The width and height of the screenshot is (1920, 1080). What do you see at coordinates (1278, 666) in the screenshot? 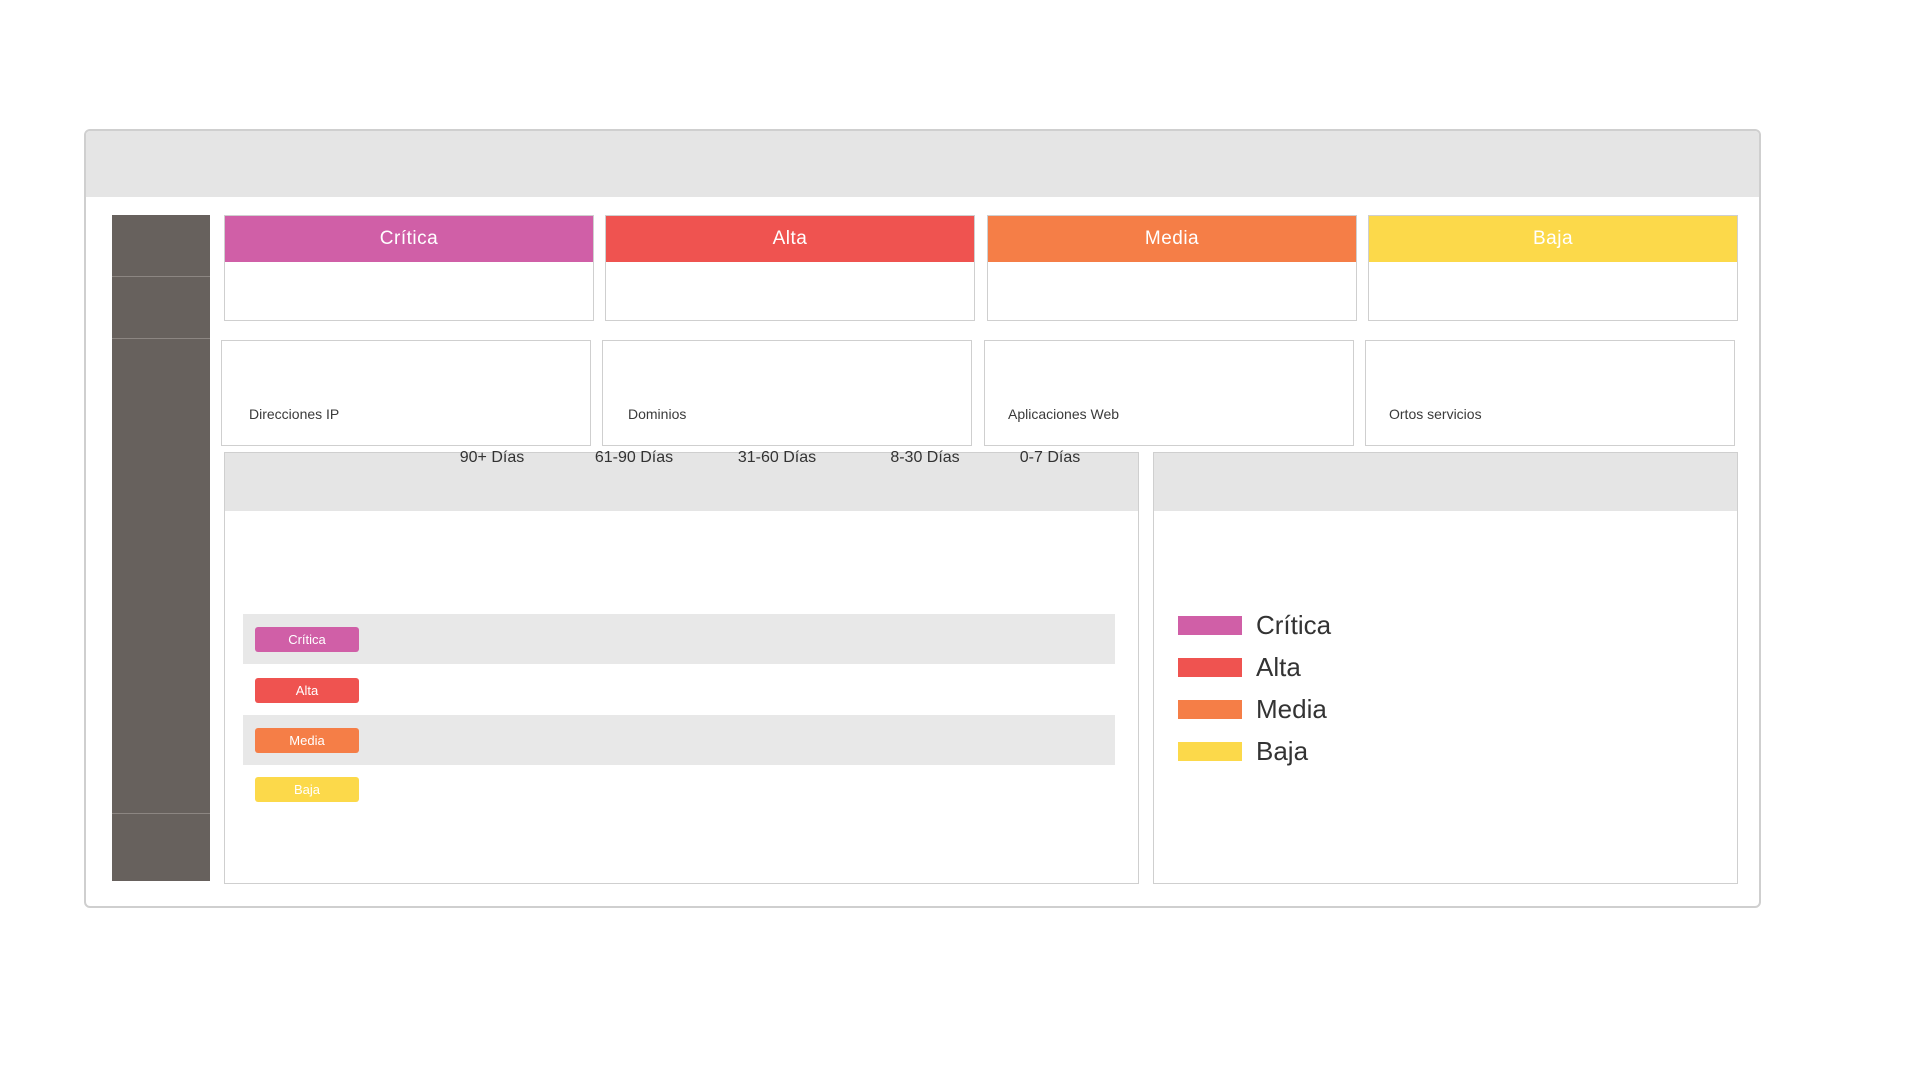
I see `legend-label: Alta` at bounding box center [1278, 666].